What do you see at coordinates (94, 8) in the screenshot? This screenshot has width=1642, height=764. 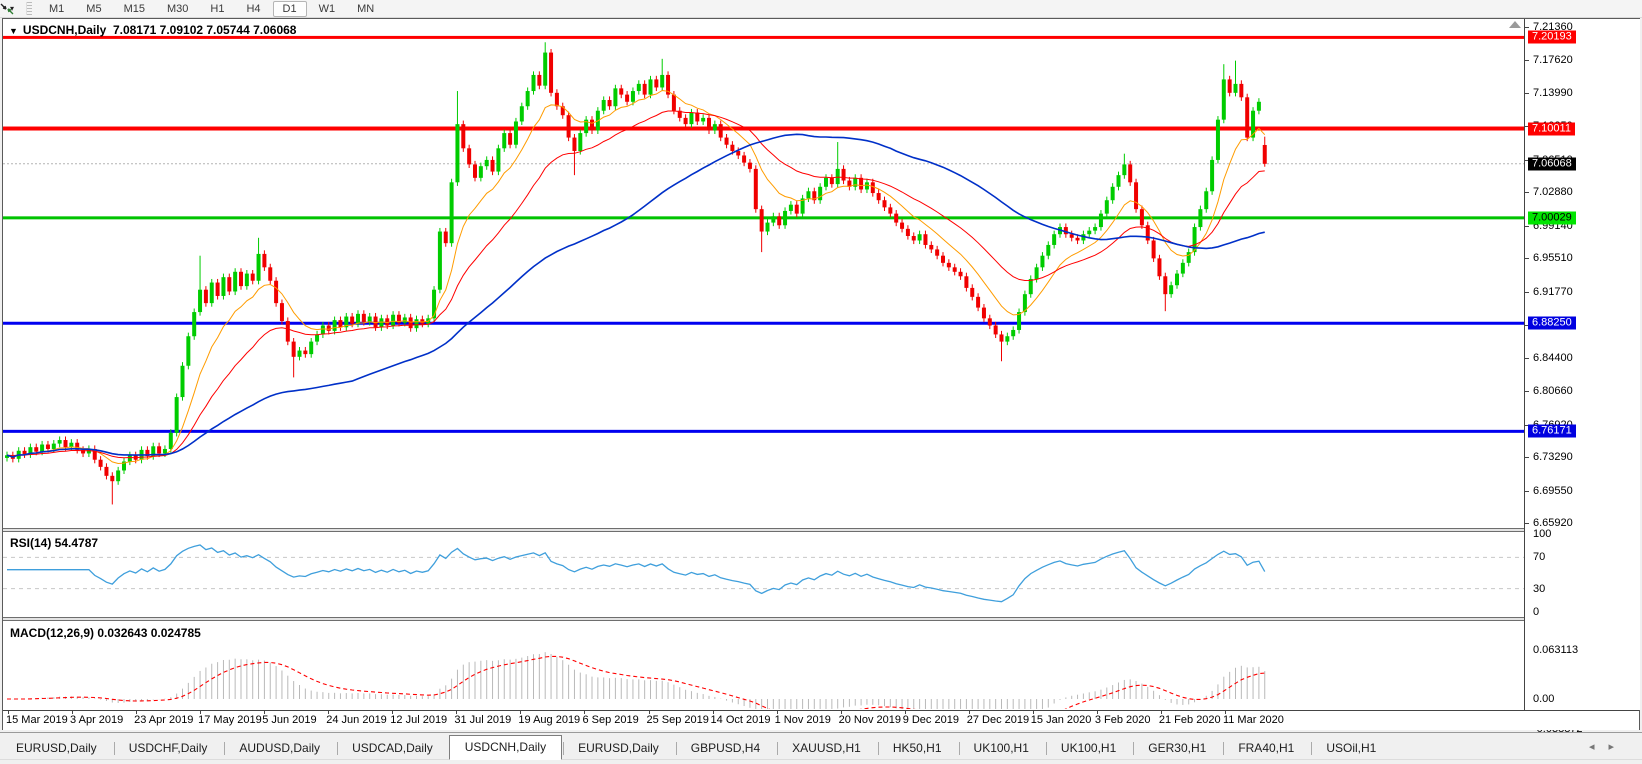 I see `timeframe-button-M5: M5` at bounding box center [94, 8].